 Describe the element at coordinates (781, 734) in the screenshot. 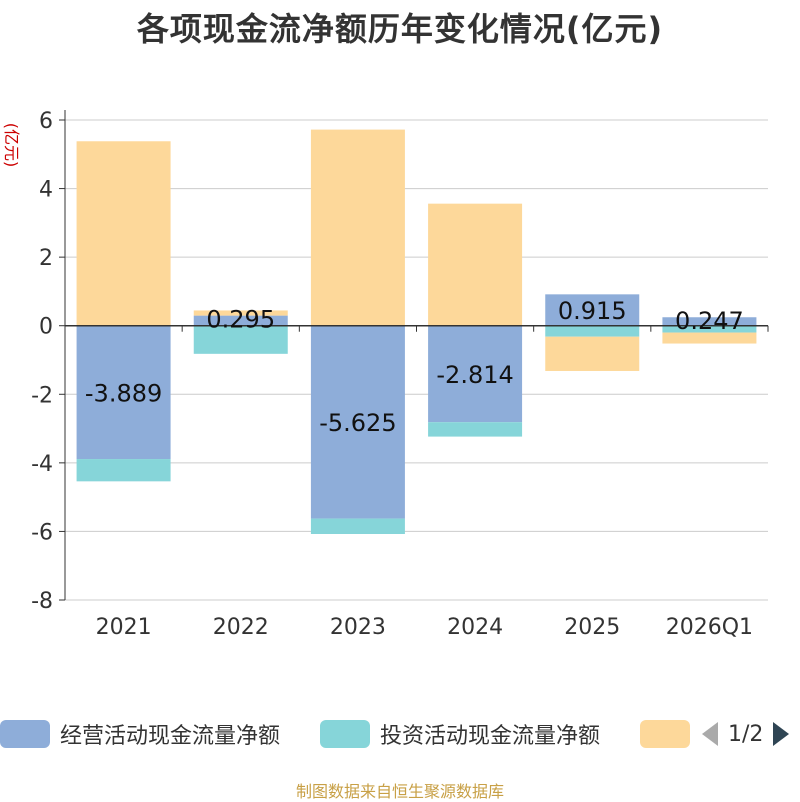

I see `triangle-right-icon` at that location.